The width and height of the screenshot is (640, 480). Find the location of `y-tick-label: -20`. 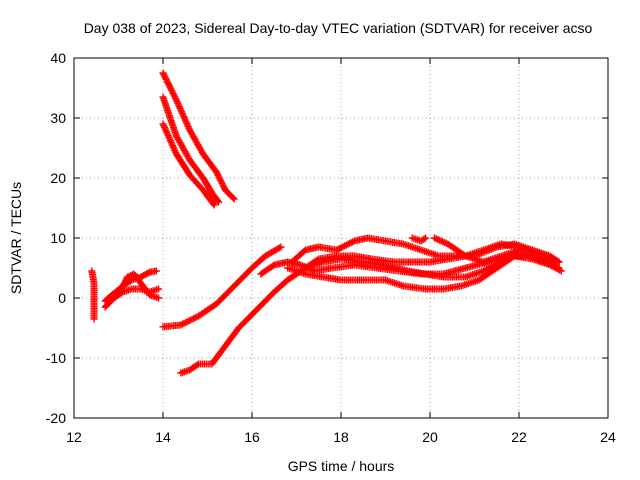

y-tick-label: -20 is located at coordinates (56, 418).